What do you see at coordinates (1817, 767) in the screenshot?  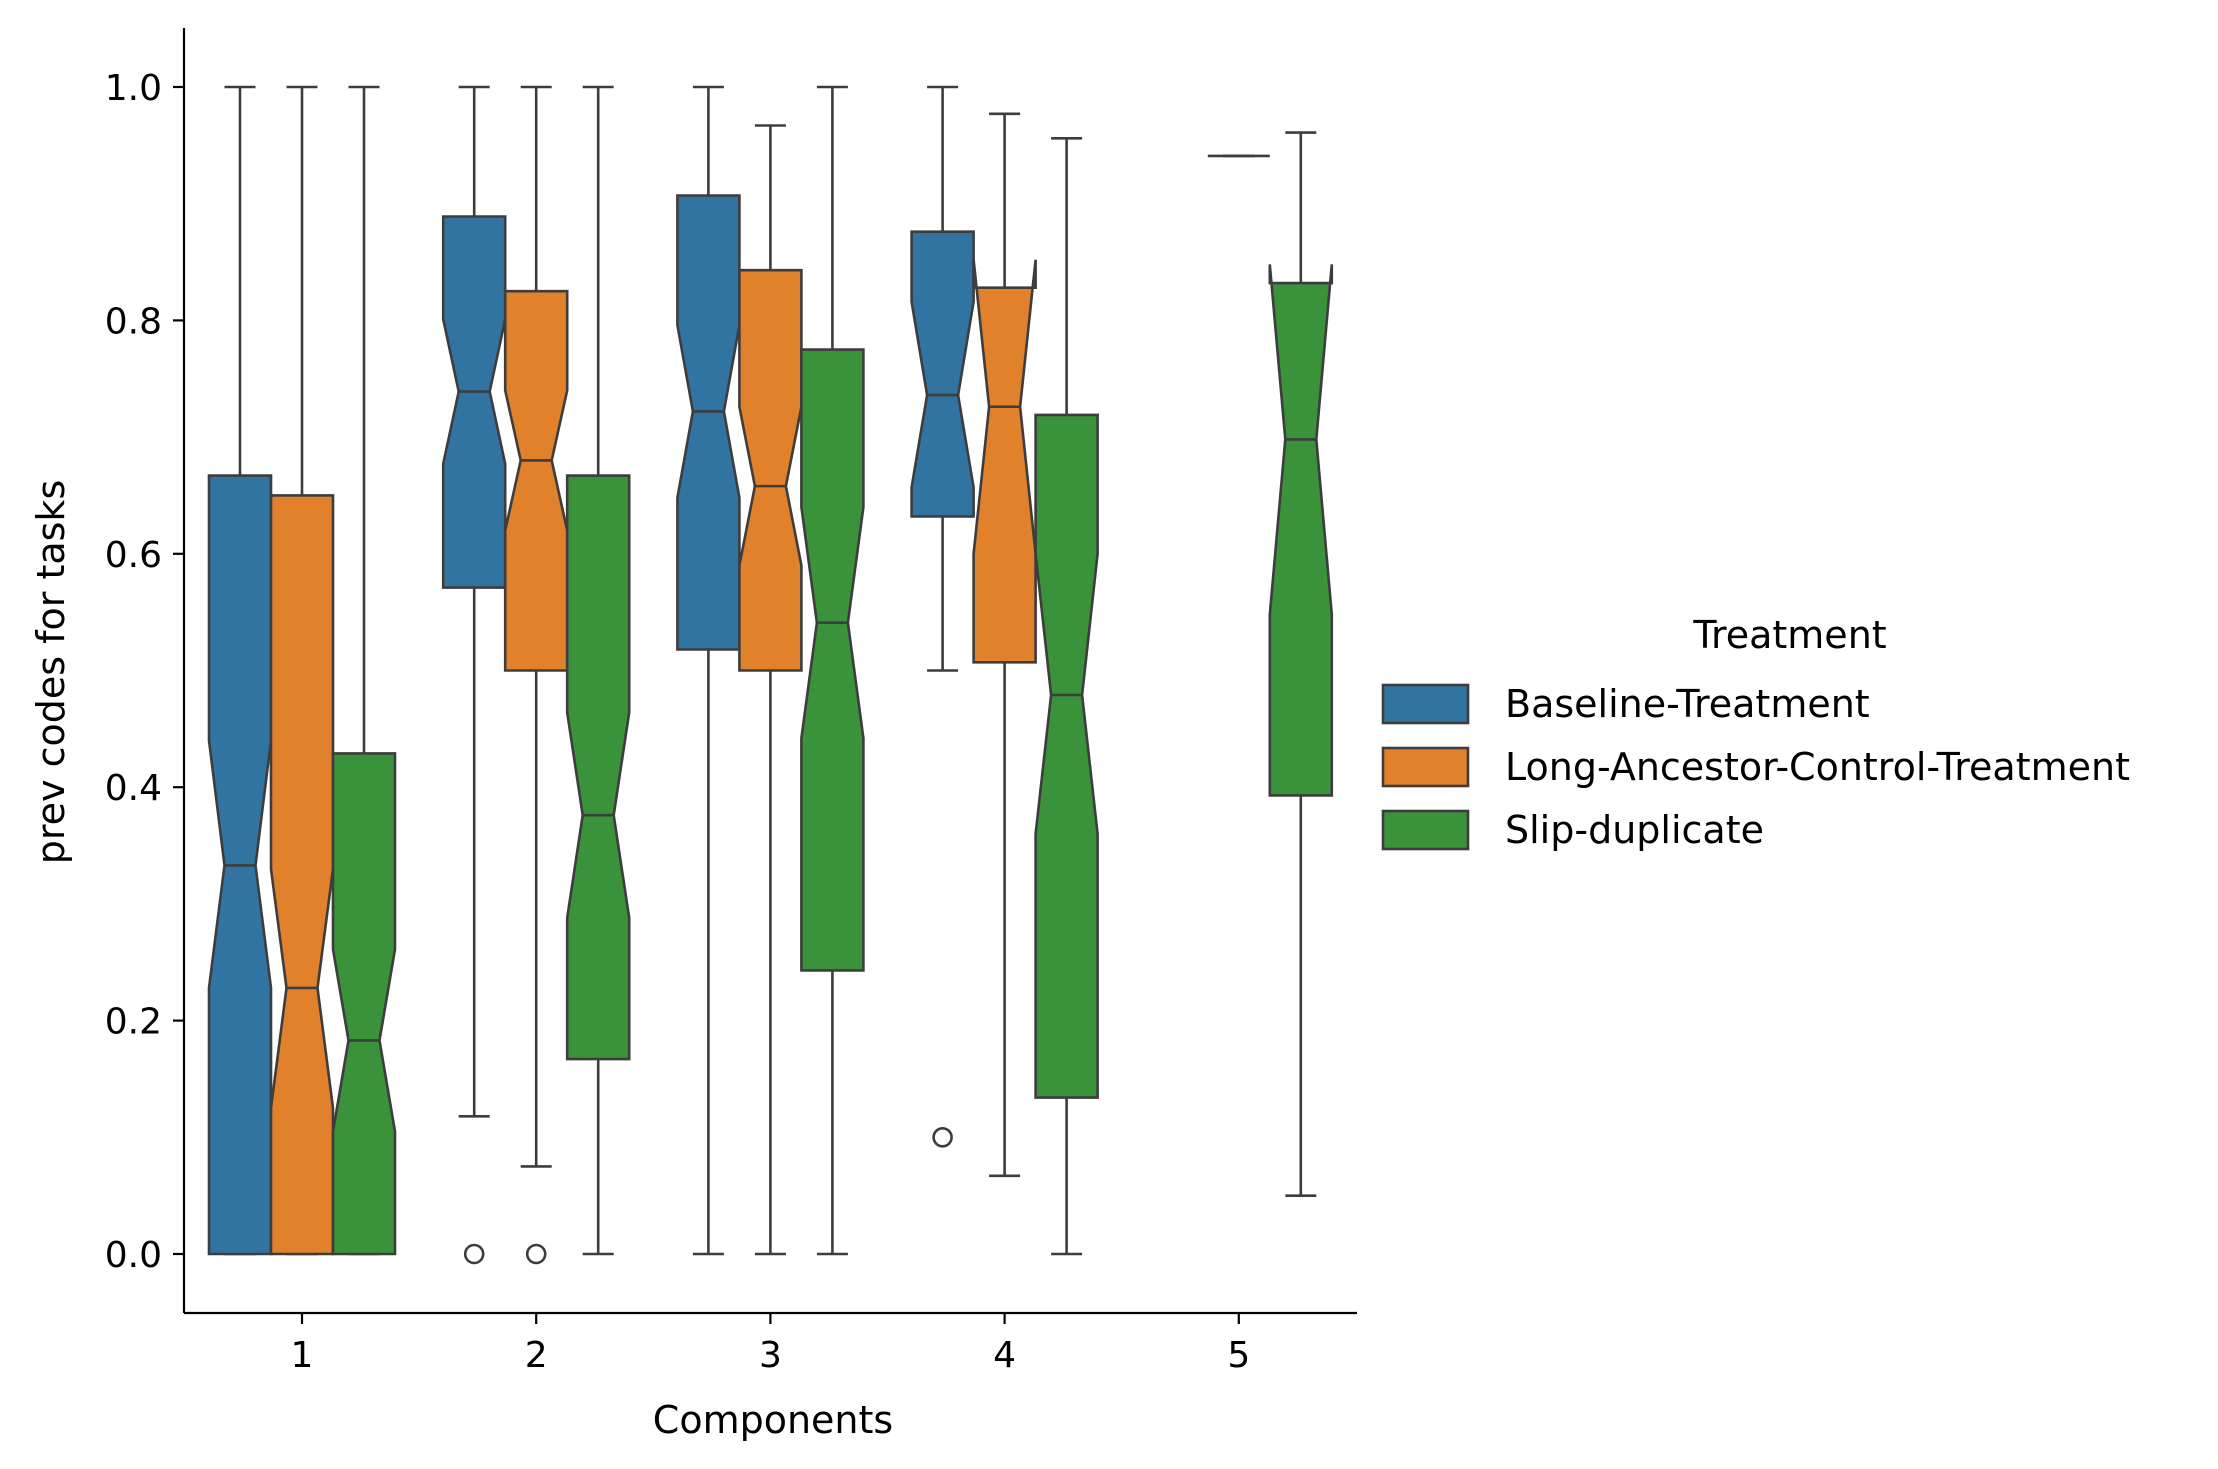 I see `legend-label: Long-Ancestor-Control-Treatment` at bounding box center [1817, 767].